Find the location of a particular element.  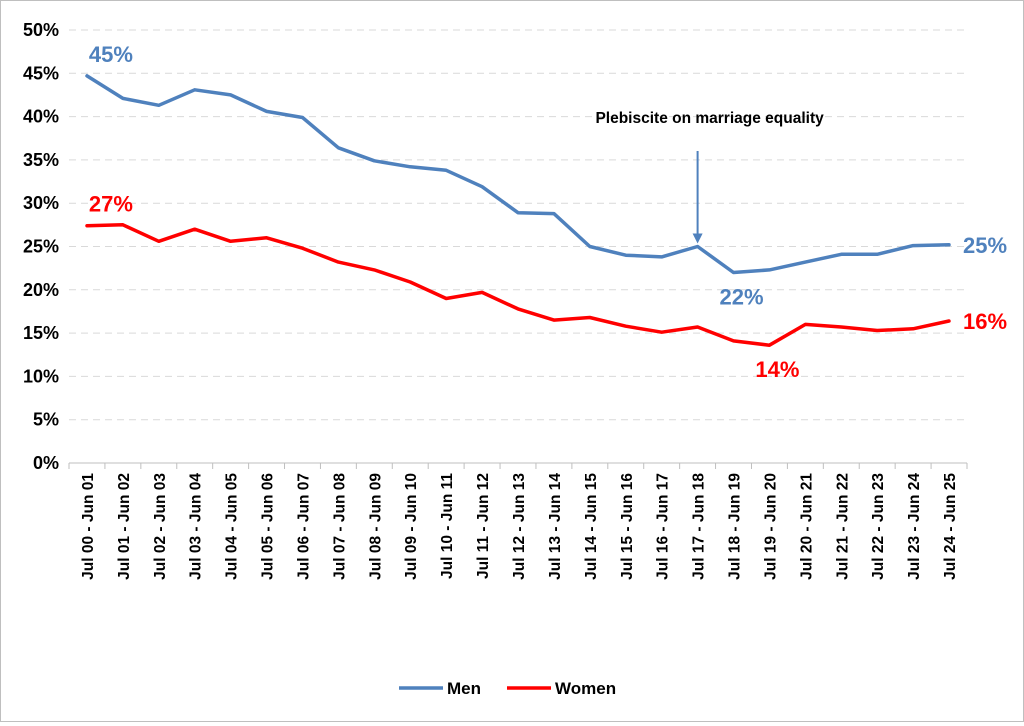

data-label: 14% is located at coordinates (777, 369).